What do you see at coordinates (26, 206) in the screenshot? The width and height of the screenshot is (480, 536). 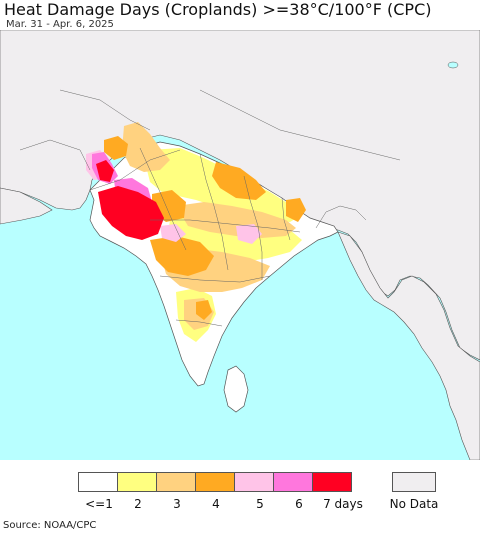 I see `land-west-no-data` at bounding box center [26, 206].